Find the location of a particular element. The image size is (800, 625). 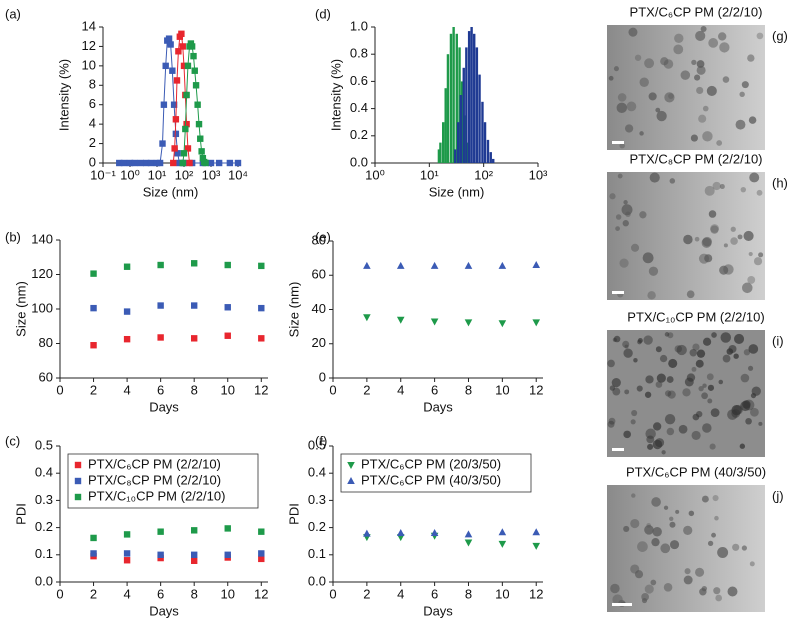

x-tick-label: 6 is located at coordinates (160, 593).